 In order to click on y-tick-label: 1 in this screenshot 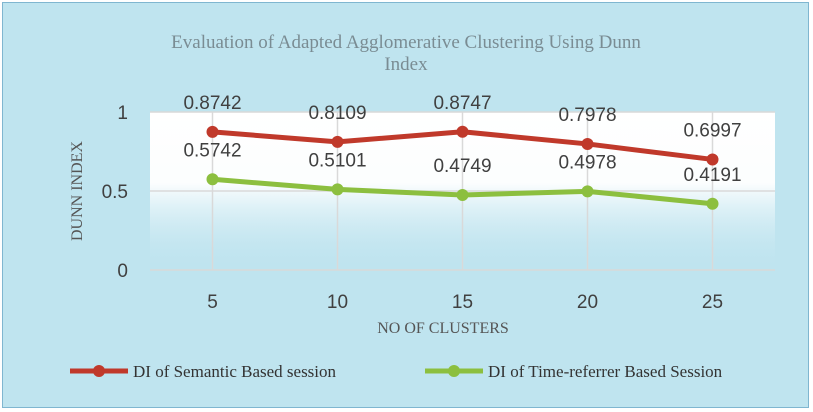, I will do `click(122, 113)`.